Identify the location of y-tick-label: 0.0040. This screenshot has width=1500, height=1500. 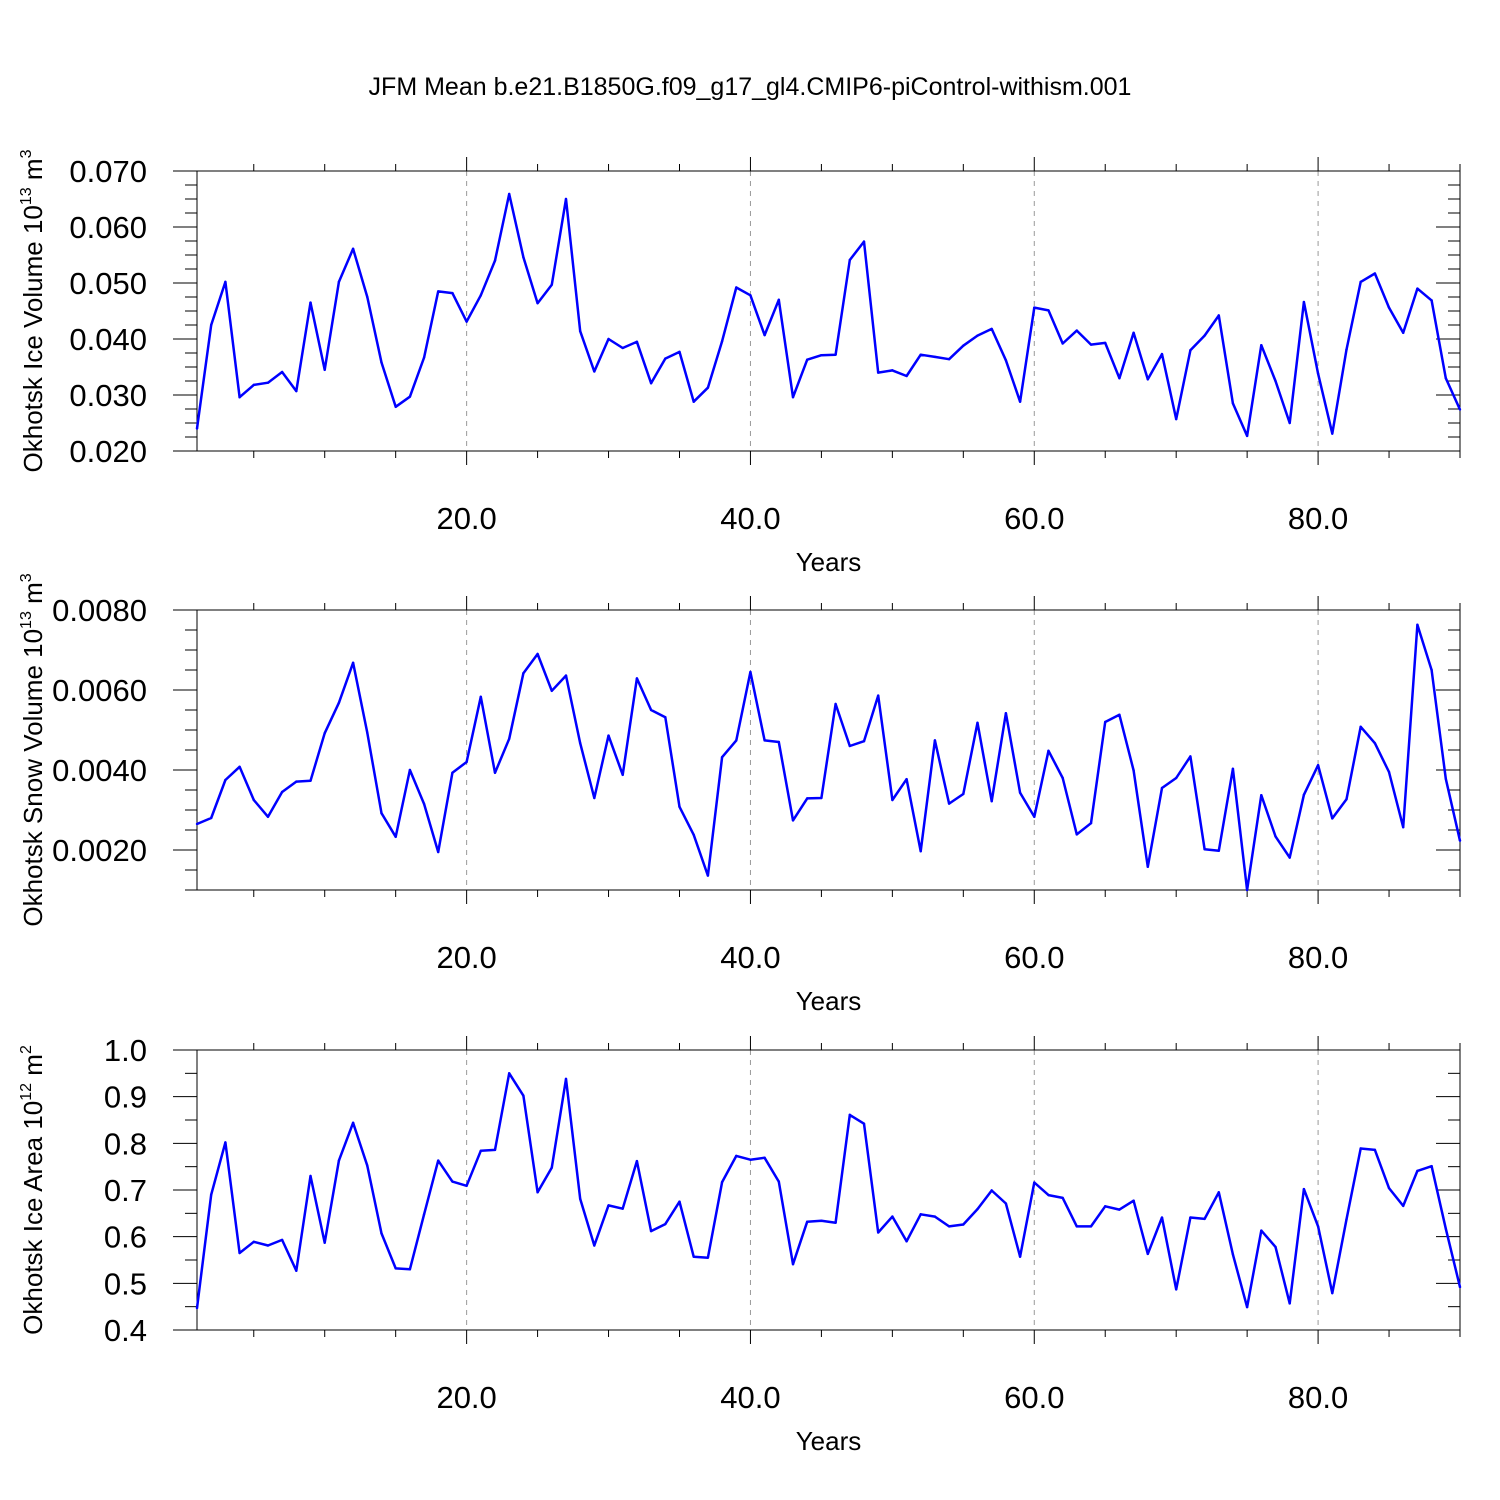
(99, 770).